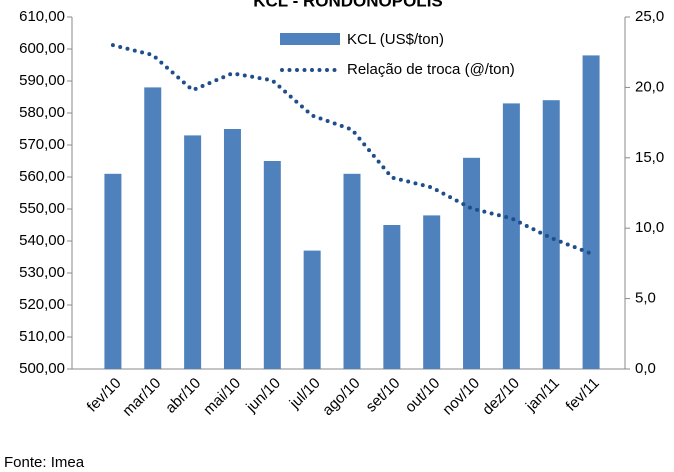 The height and width of the screenshot is (472, 674). Describe the element at coordinates (42, 304) in the screenshot. I see `y-tick-label: 520,00` at that location.